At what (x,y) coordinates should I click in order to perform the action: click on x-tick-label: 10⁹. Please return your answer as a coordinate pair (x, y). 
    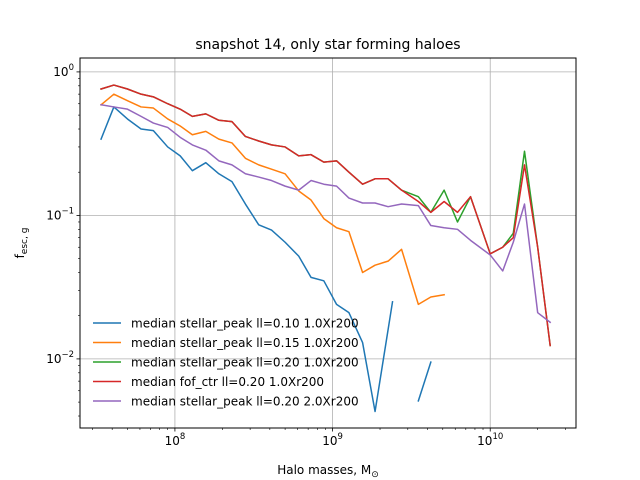
    Looking at the image, I should click on (332, 440).